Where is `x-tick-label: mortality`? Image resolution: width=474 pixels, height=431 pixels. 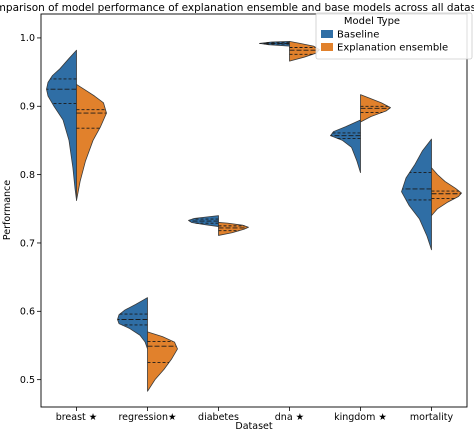
x-tick-label: mortality is located at coordinates (432, 417).